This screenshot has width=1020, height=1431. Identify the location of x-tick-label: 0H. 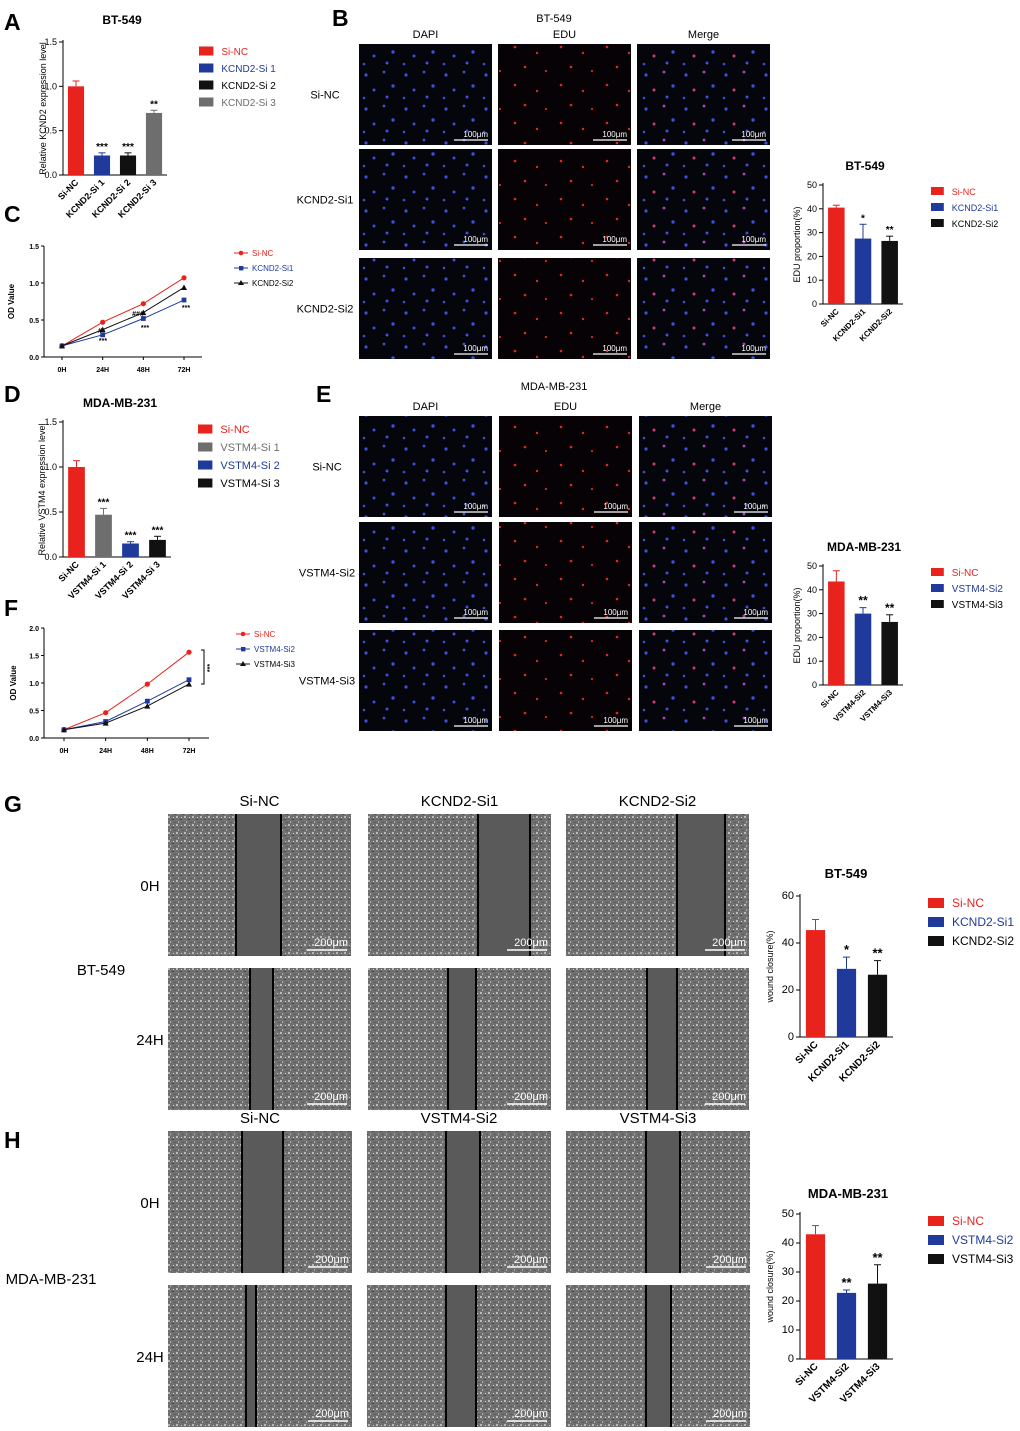
(64, 751).